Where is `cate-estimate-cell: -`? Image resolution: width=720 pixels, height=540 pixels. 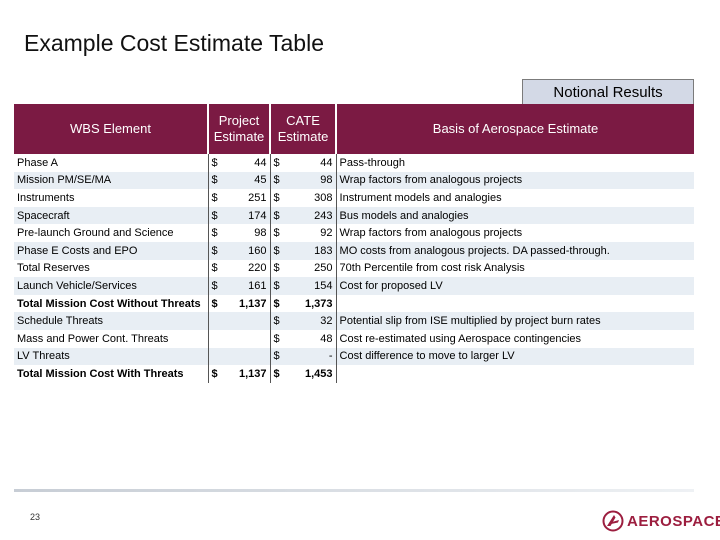
cate-estimate-cell: - is located at coordinates (311, 356).